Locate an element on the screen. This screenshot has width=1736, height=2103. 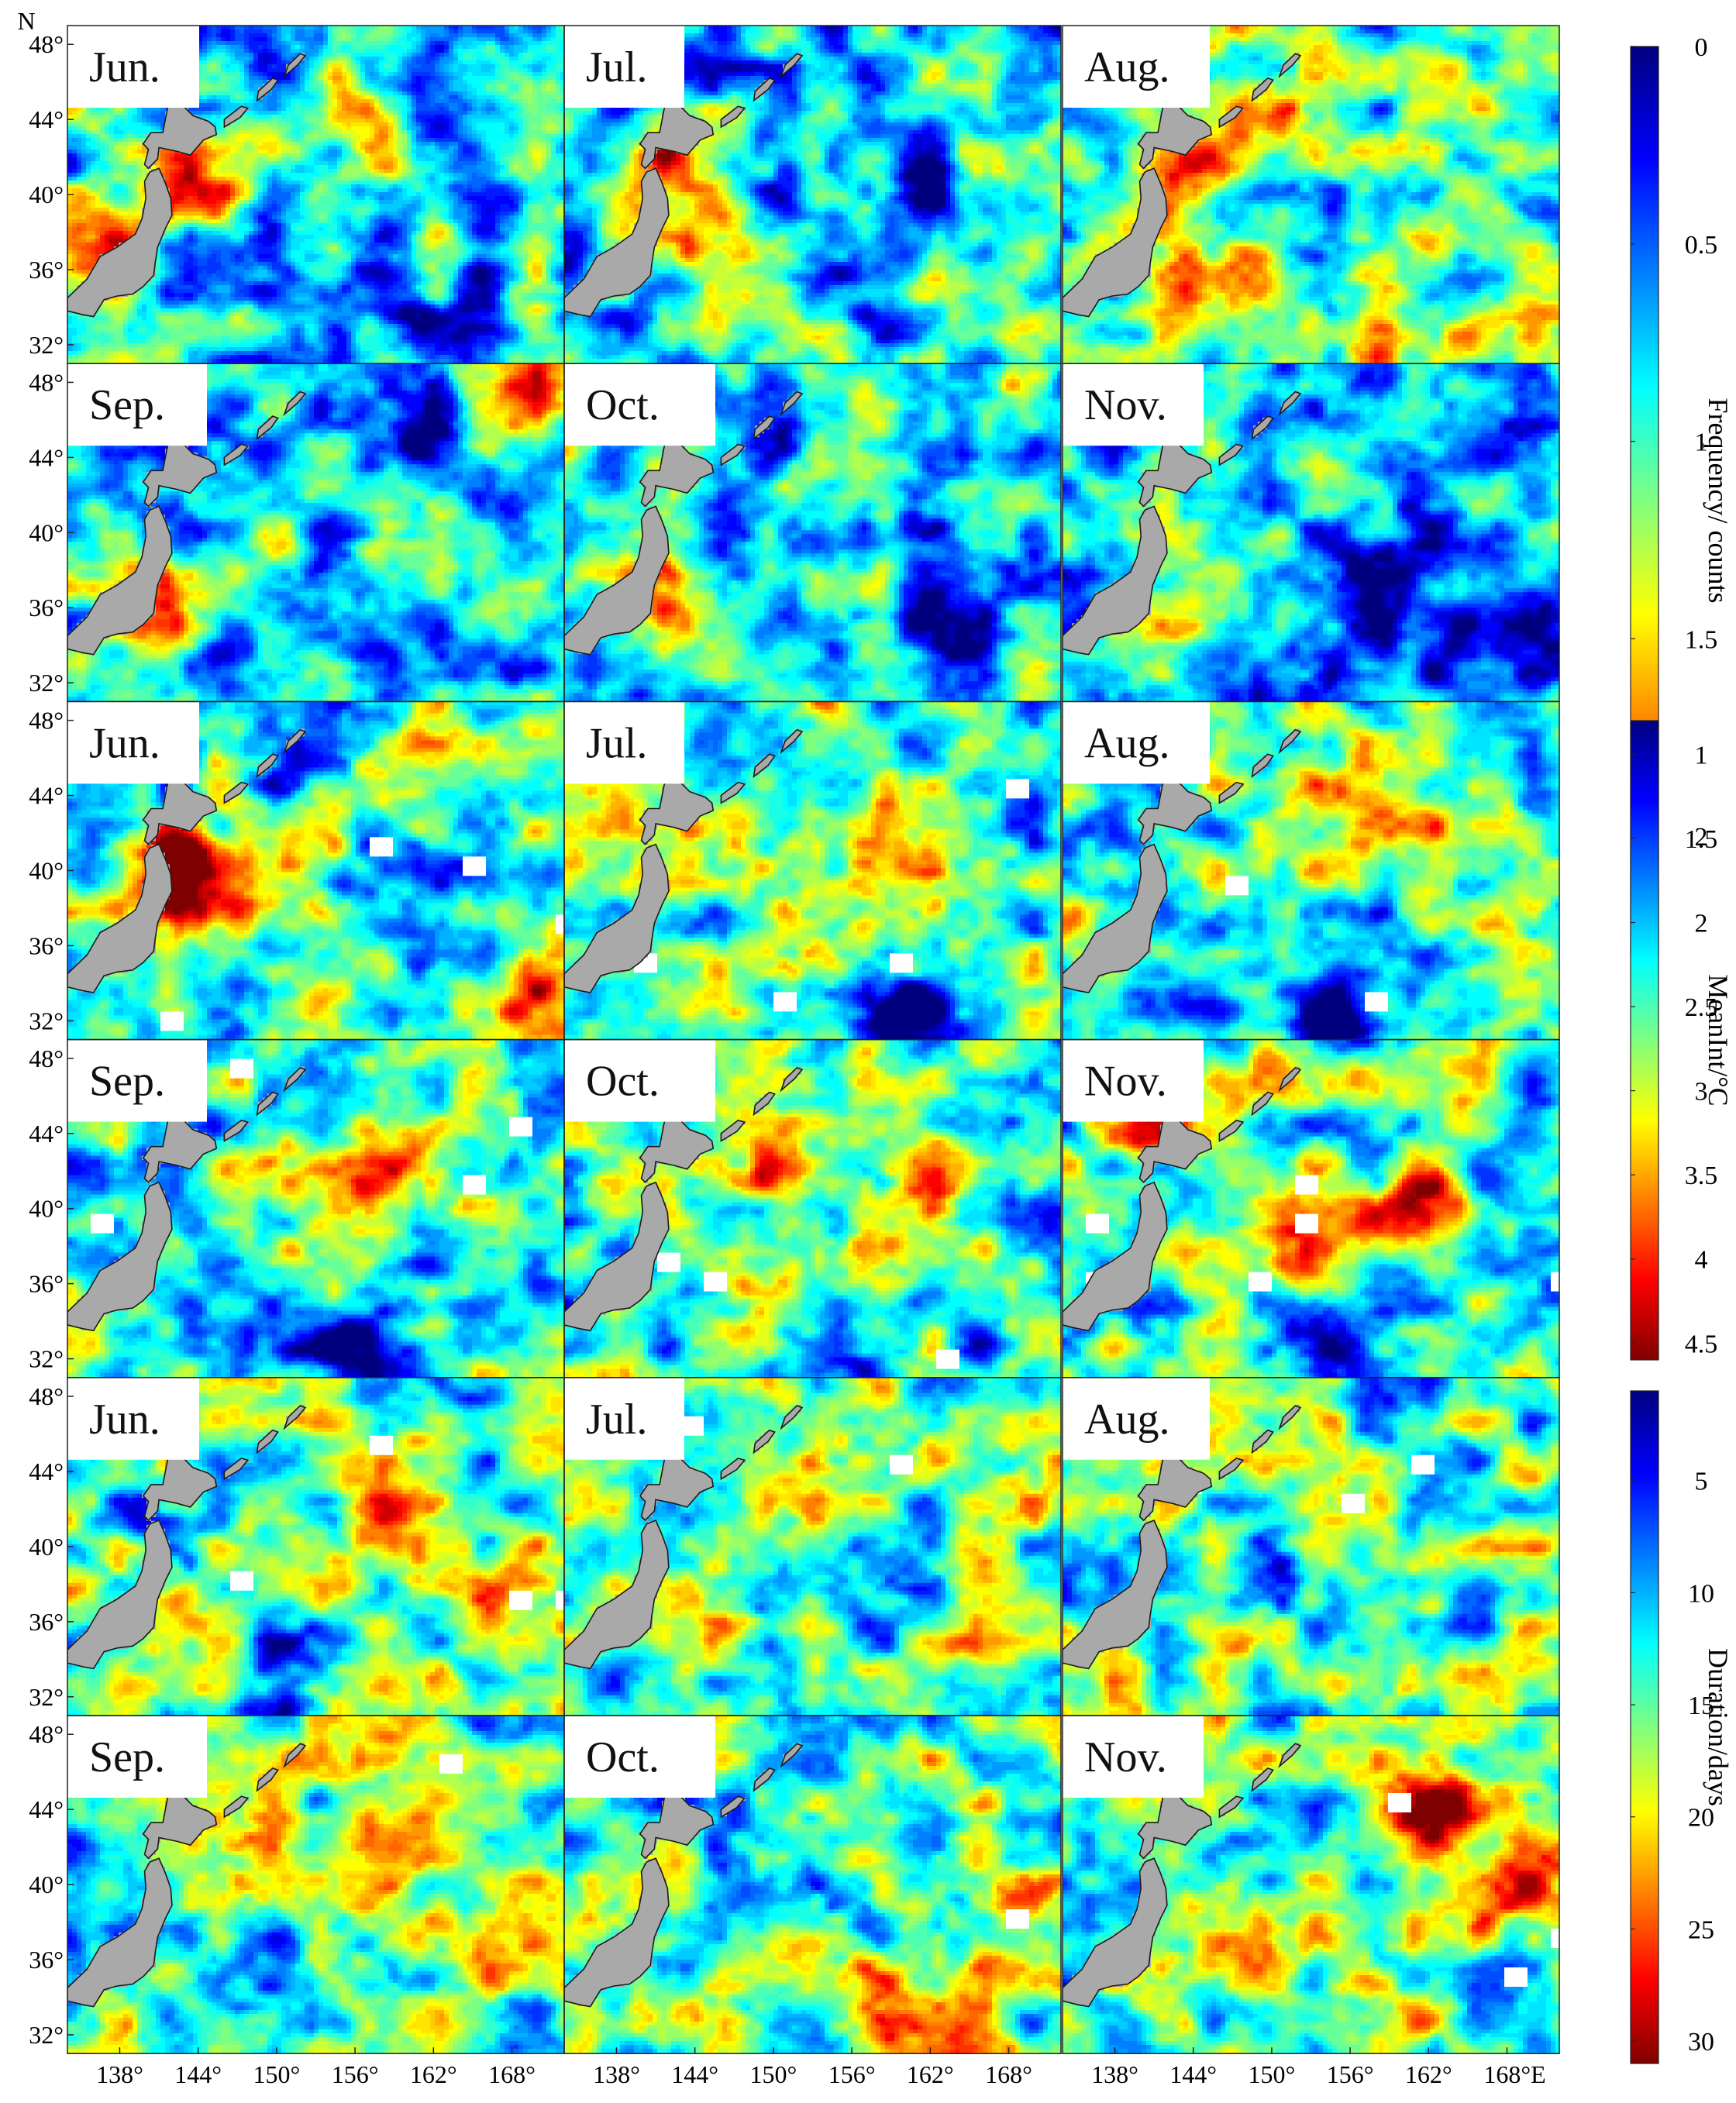
heatmap-panel-oct-2: Oct. is located at coordinates (814, 1211).